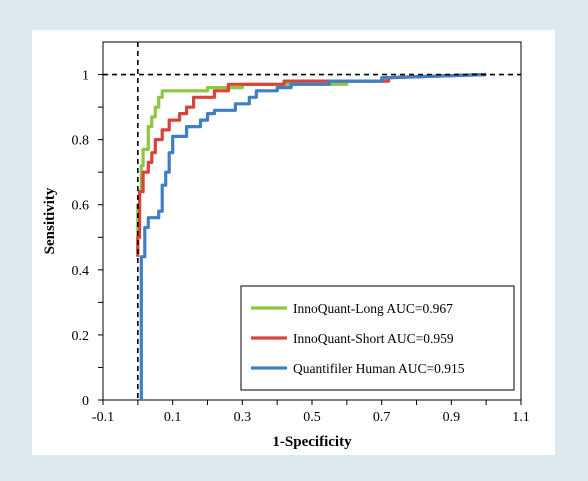  I want to click on legend-label-2: InnoQuant-Short AUC=0.959, so click(373, 338).